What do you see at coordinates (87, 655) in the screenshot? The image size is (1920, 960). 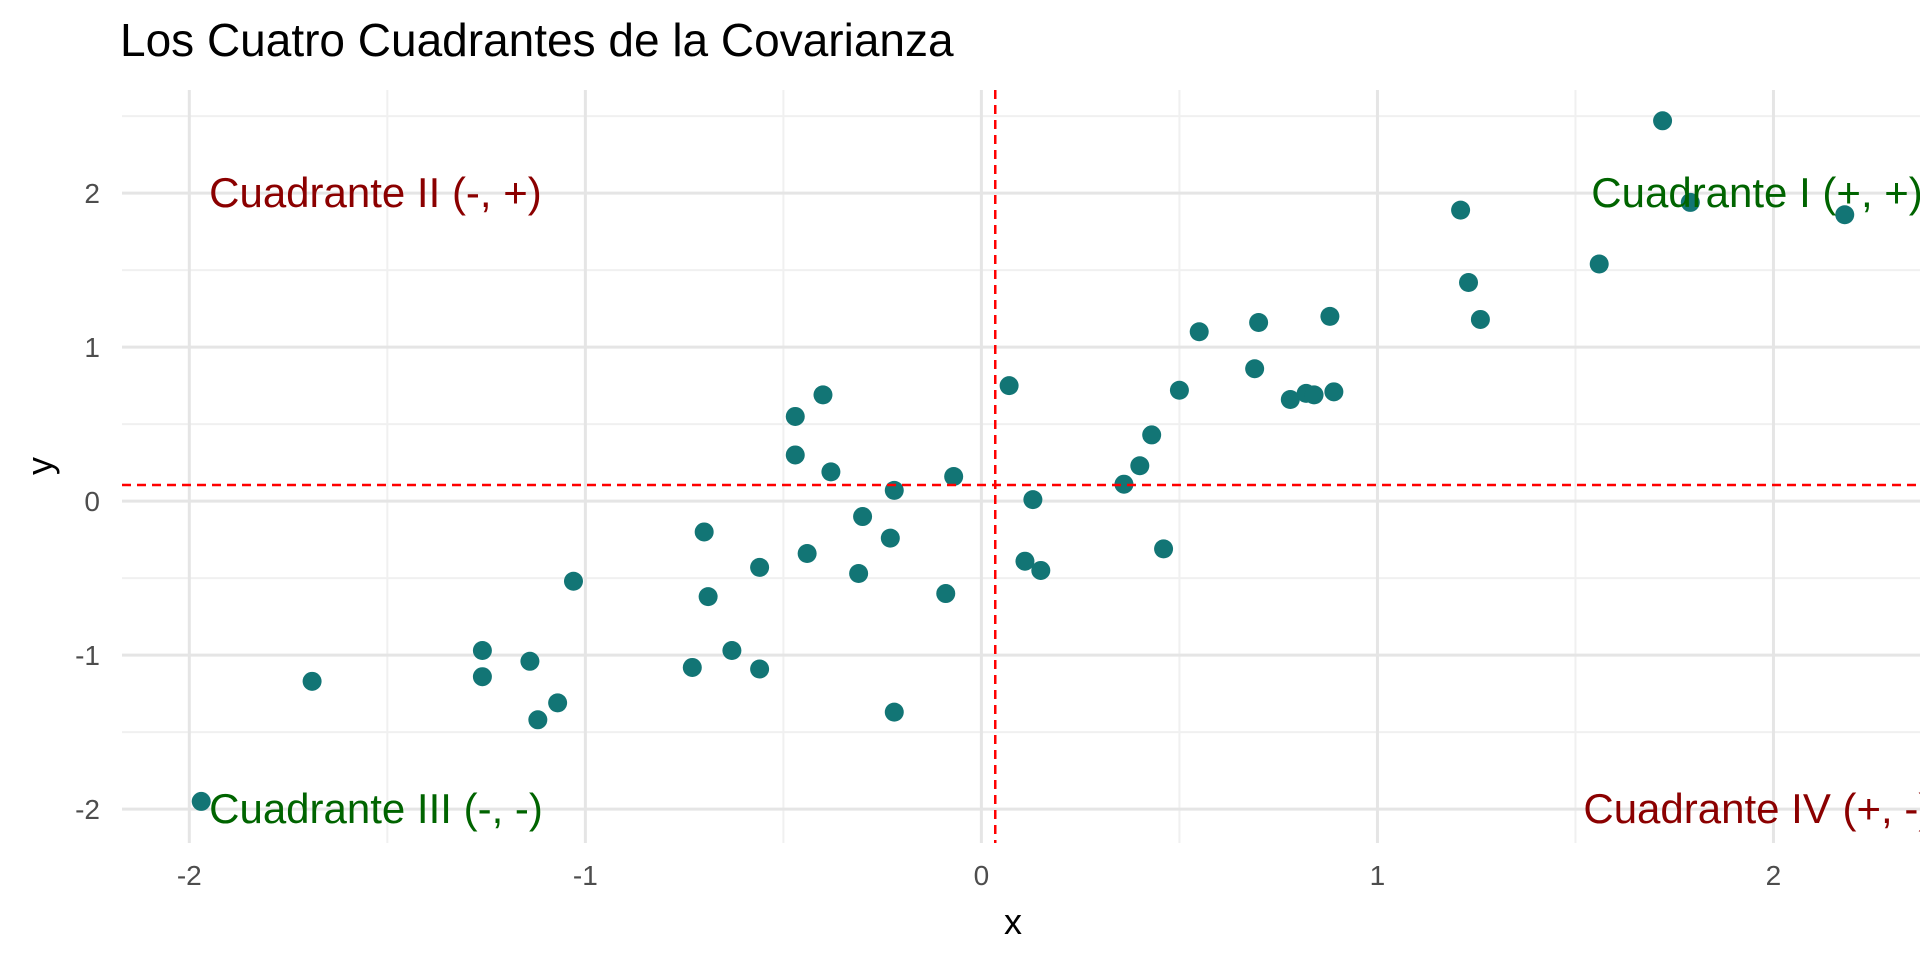 I see `y-tick-label: -1` at bounding box center [87, 655].